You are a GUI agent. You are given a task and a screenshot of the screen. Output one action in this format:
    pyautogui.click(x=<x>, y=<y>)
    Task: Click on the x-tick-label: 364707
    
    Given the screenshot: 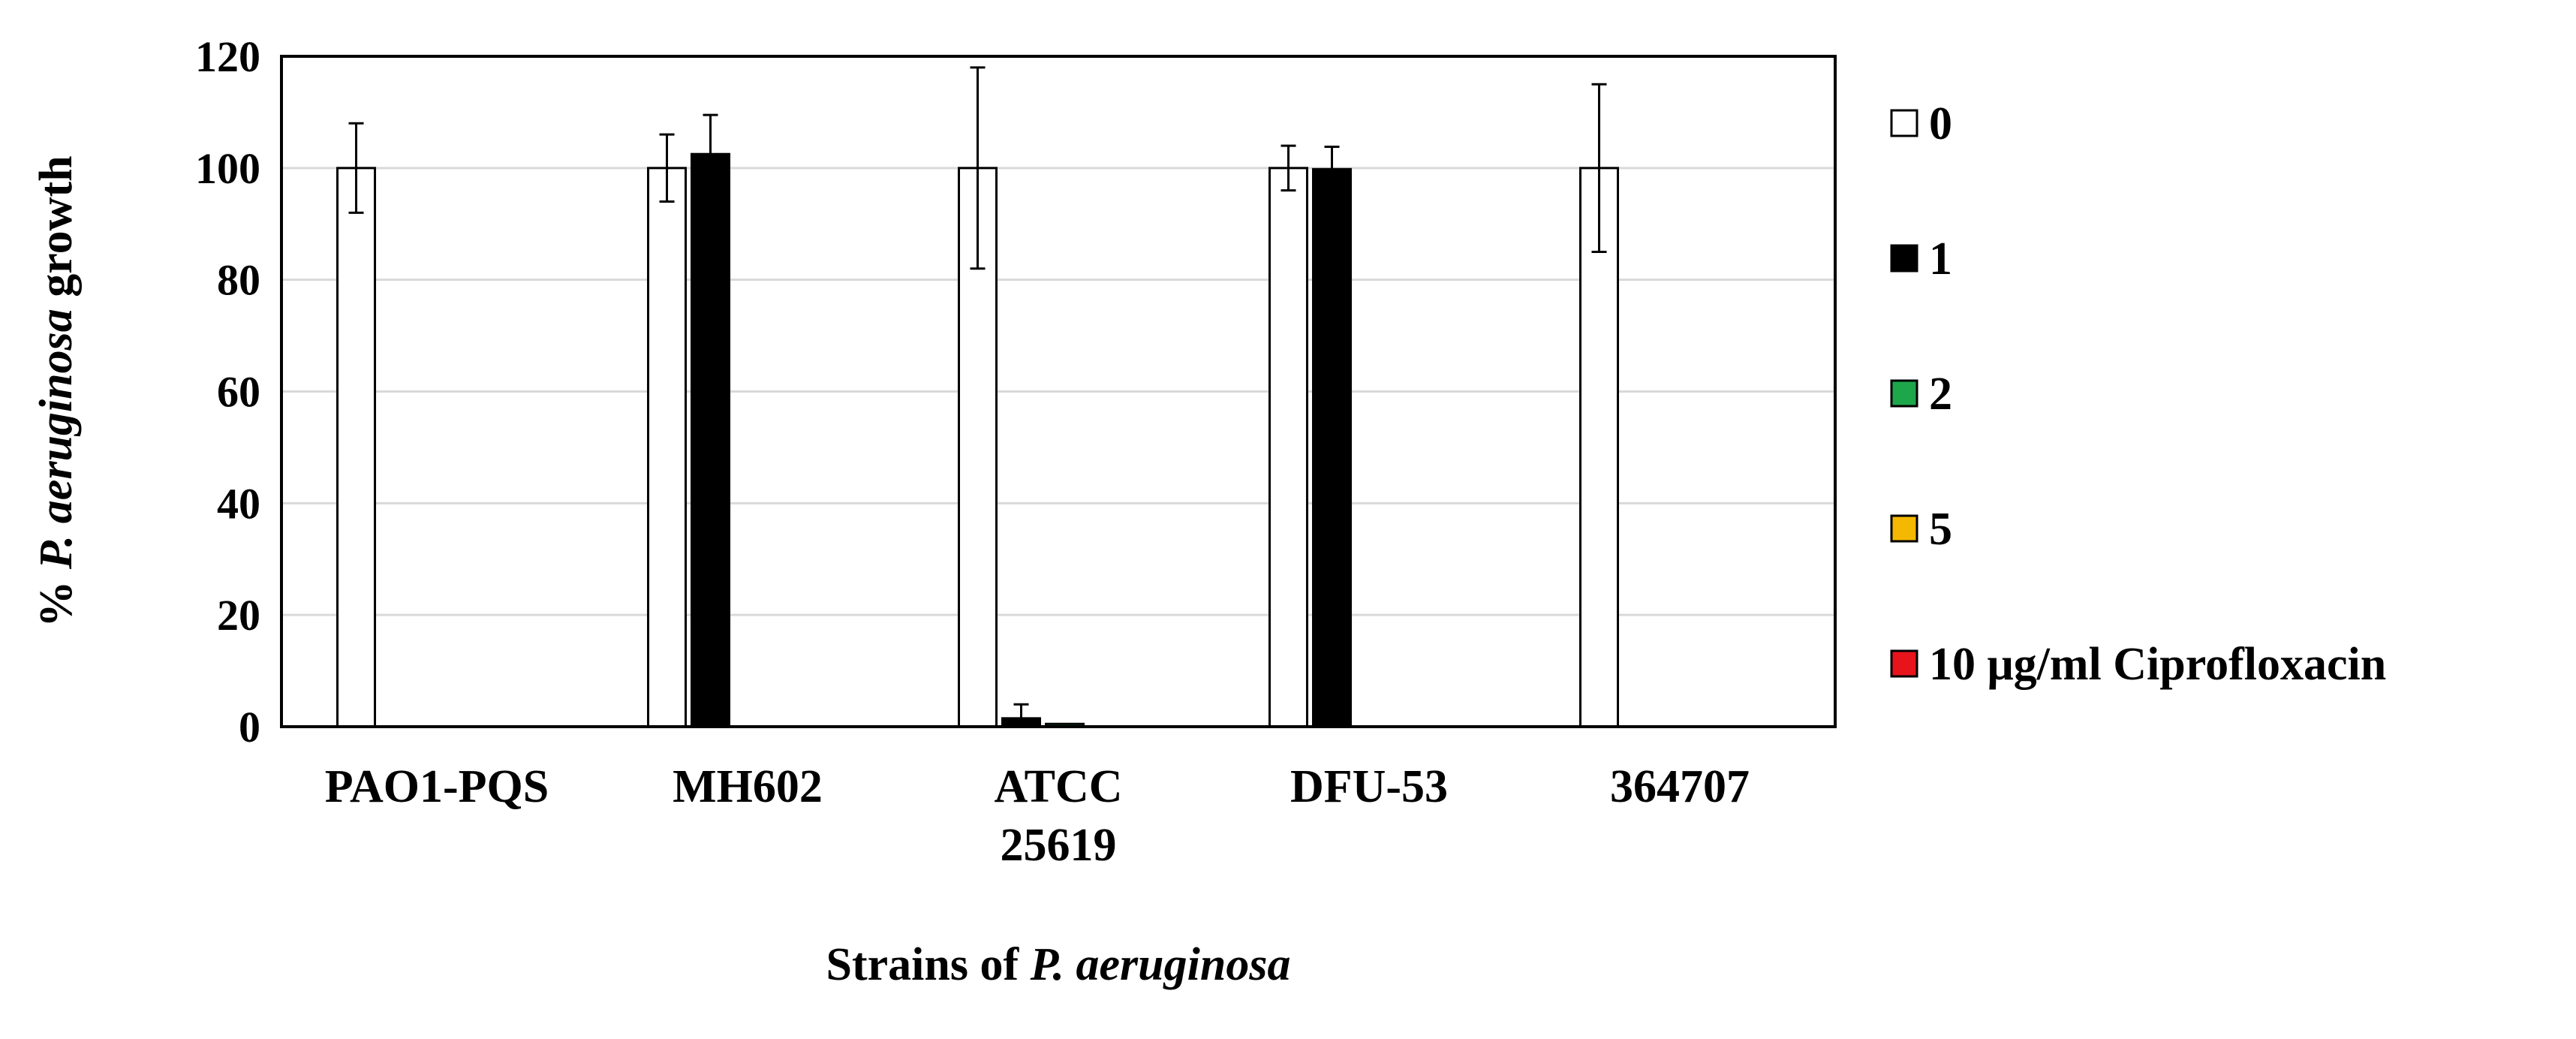 What is the action you would take?
    pyautogui.click(x=1680, y=786)
    